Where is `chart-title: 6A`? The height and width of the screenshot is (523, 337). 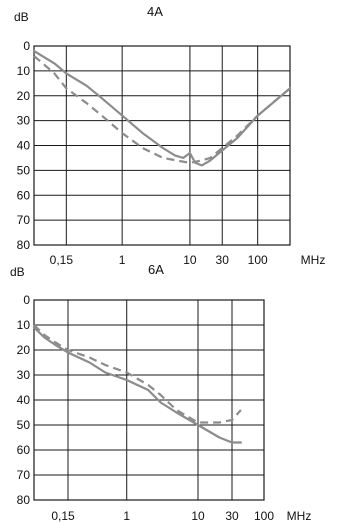 chart-title: 6A is located at coordinates (156, 269).